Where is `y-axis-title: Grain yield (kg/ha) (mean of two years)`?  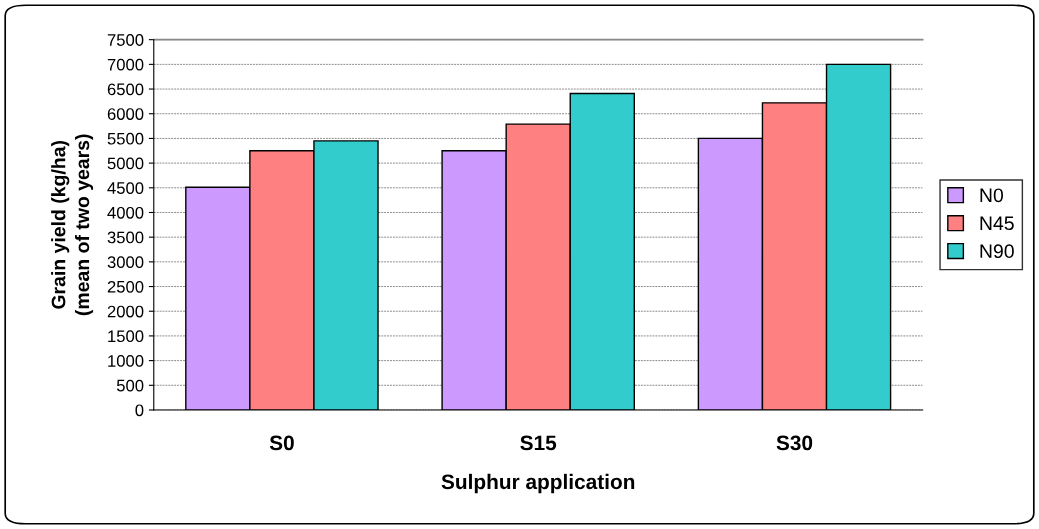 y-axis-title: Grain yield (kg/ha) (mean of two years) is located at coordinates (72, 225).